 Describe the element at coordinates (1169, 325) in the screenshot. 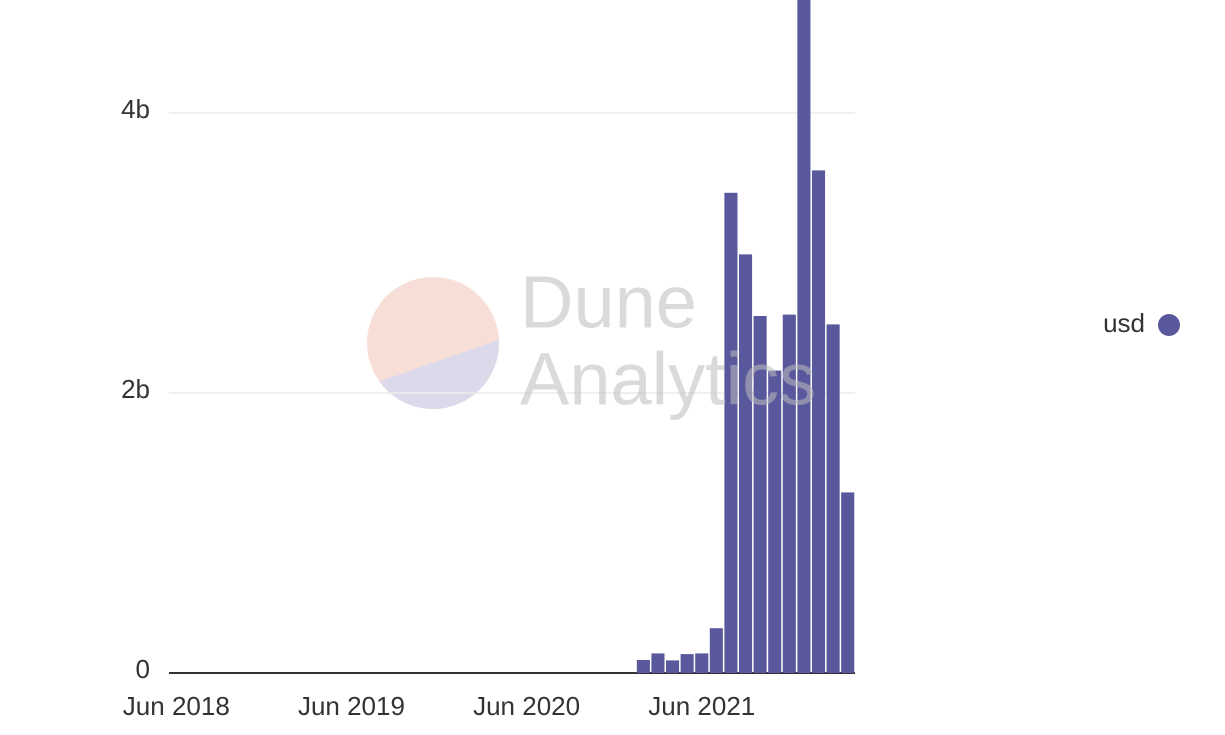

I see `legend-marker` at that location.